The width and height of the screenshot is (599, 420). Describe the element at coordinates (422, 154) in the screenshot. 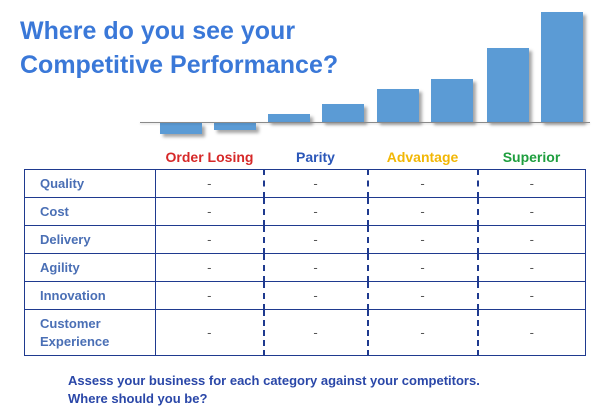

I see `col-advantage: Advantage` at that location.